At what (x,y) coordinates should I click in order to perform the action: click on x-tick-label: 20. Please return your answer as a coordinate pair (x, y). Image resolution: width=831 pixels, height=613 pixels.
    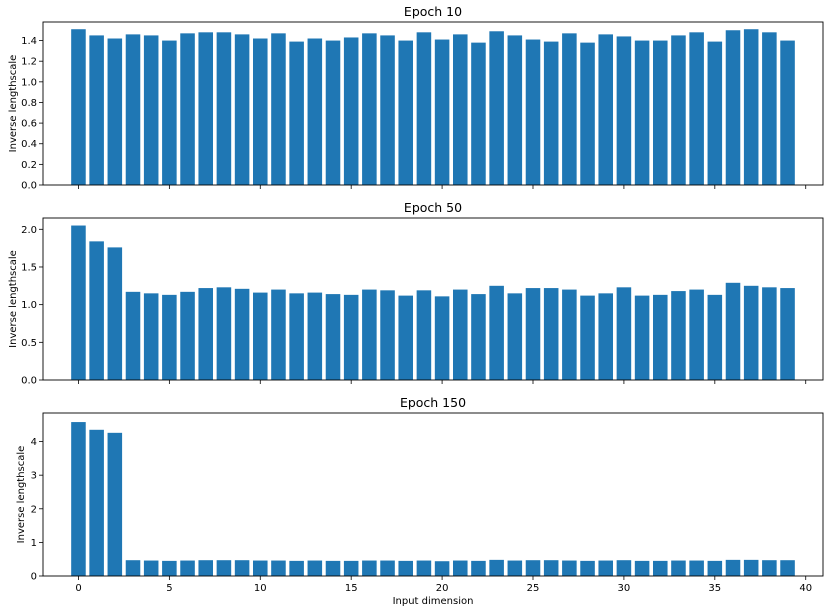
    Looking at the image, I should click on (442, 588).